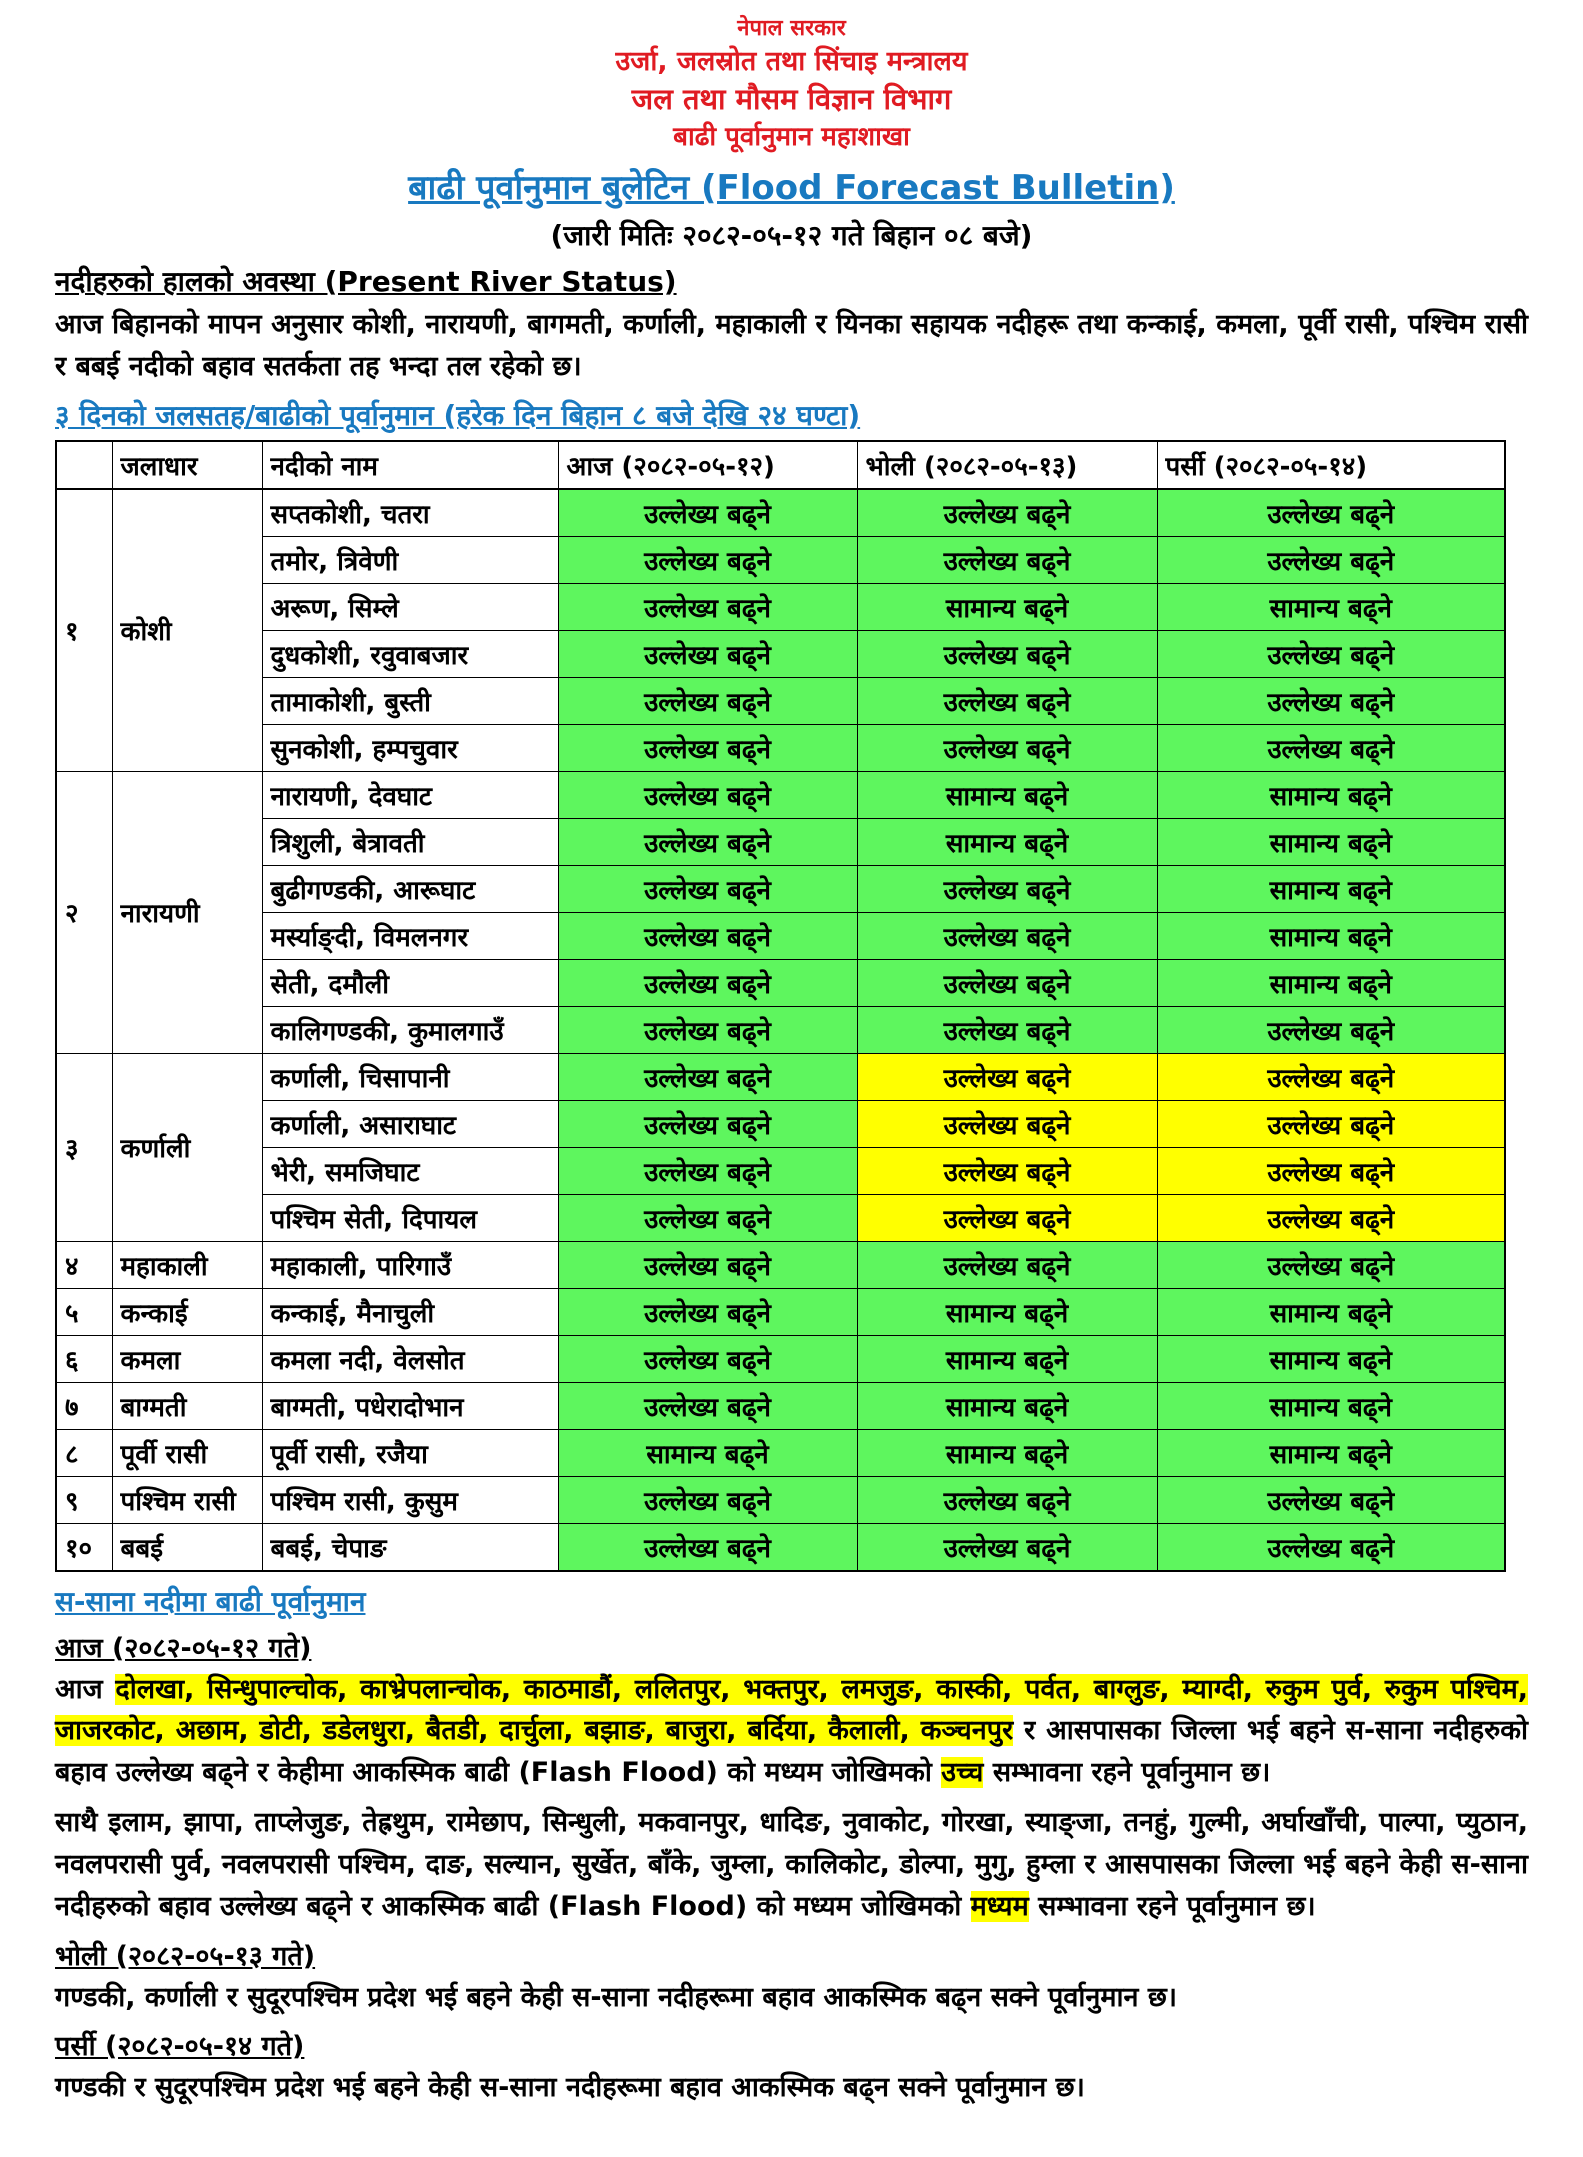 Image resolution: width=1583 pixels, height=2157 pixels. What do you see at coordinates (410, 747) in the screenshot?
I see `river-name: सुनकोशी, हम्पचुवार` at bounding box center [410, 747].